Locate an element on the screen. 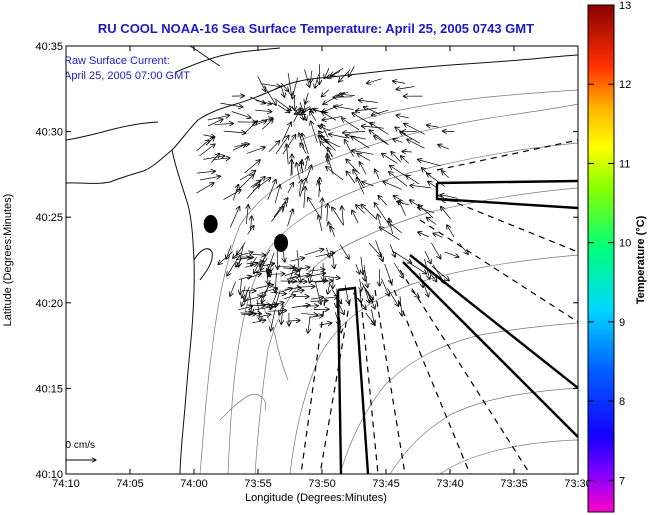  colorbar-tick-label: 8 is located at coordinates (622, 402).